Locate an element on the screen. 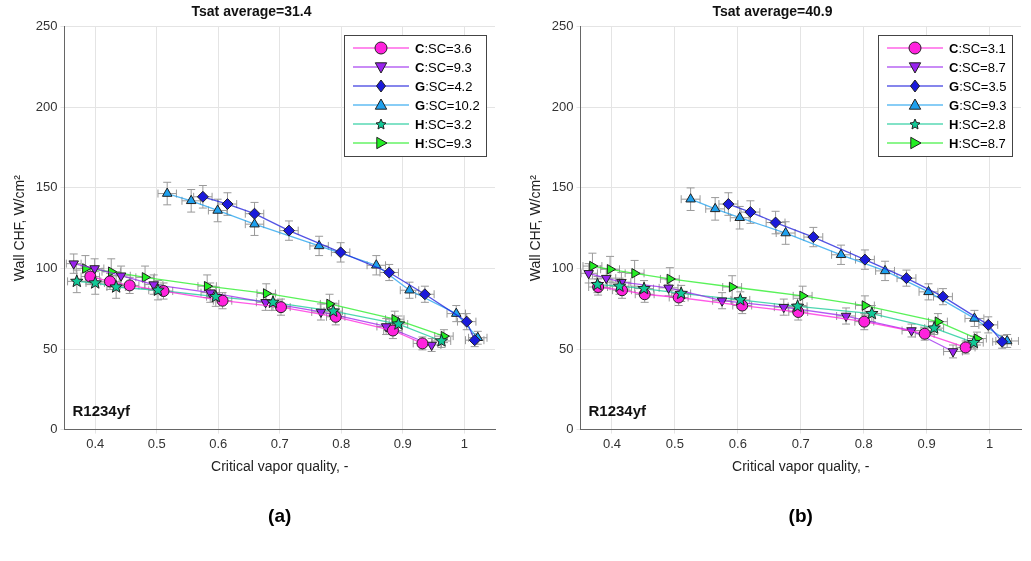 The width and height of the screenshot is (1031, 561). legend-label: G:SC=10.2 is located at coordinates (447, 105).